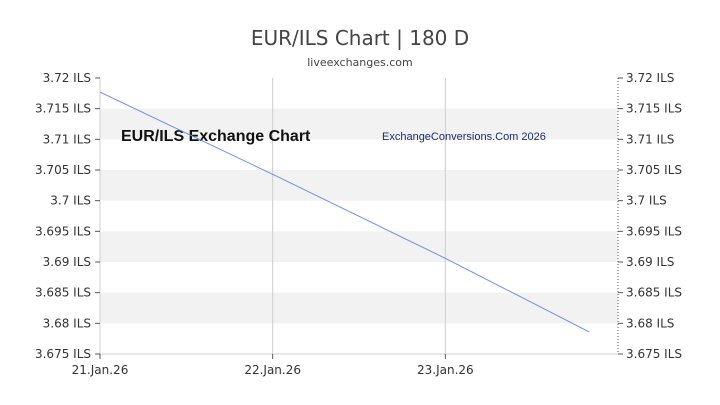 This screenshot has height=405, width=720. Describe the element at coordinates (650, 323) in the screenshot. I see `y-tick-label-right: 3.68 ILS` at that location.